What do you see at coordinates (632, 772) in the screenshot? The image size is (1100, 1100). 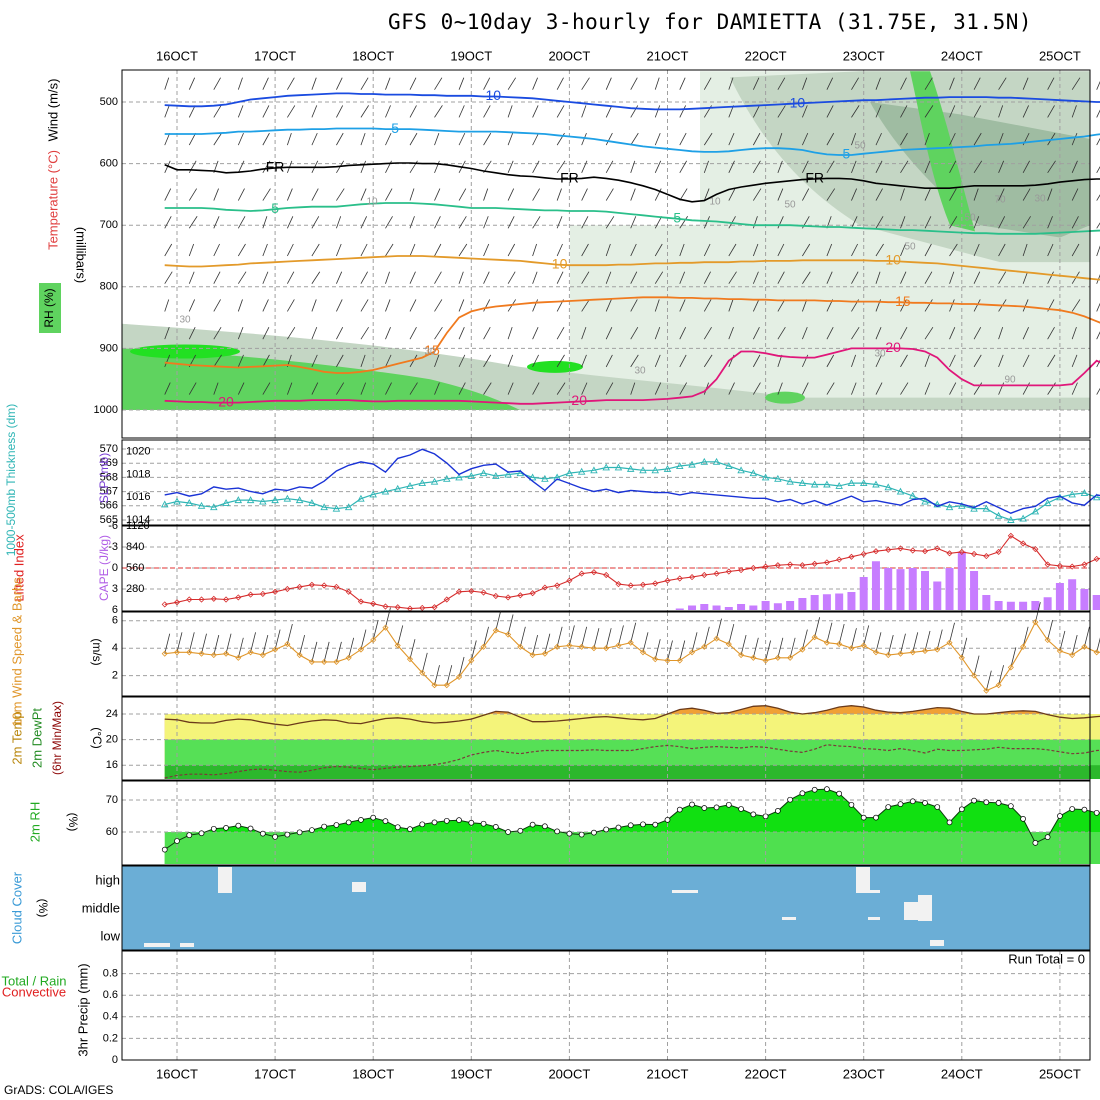 I see `dew-area-dark` at bounding box center [632, 772].